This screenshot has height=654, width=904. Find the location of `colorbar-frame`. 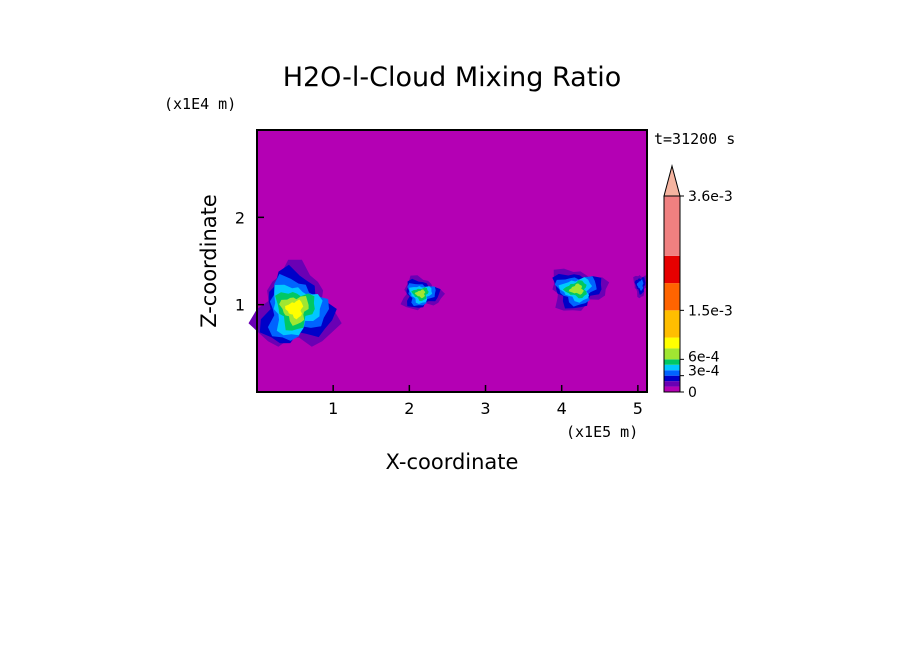

colorbar-frame is located at coordinates (672, 294).